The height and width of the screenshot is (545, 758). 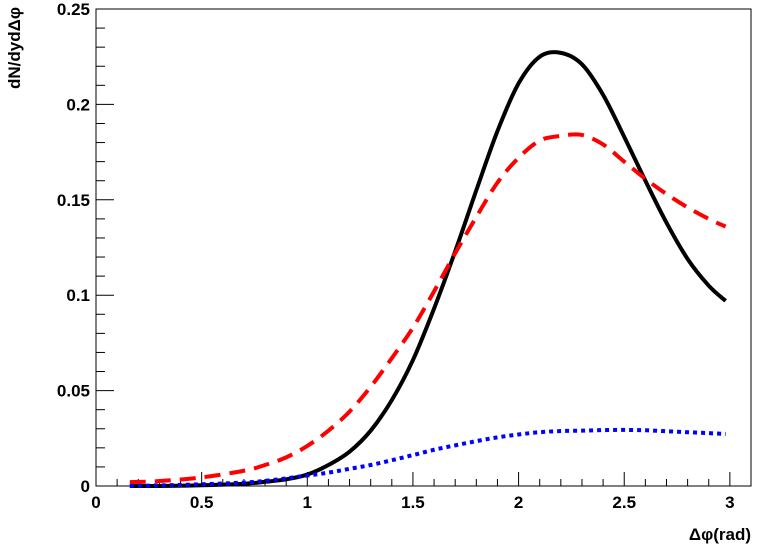 What do you see at coordinates (73, 200) in the screenshot?
I see `y-tick-label: 0.15` at bounding box center [73, 200].